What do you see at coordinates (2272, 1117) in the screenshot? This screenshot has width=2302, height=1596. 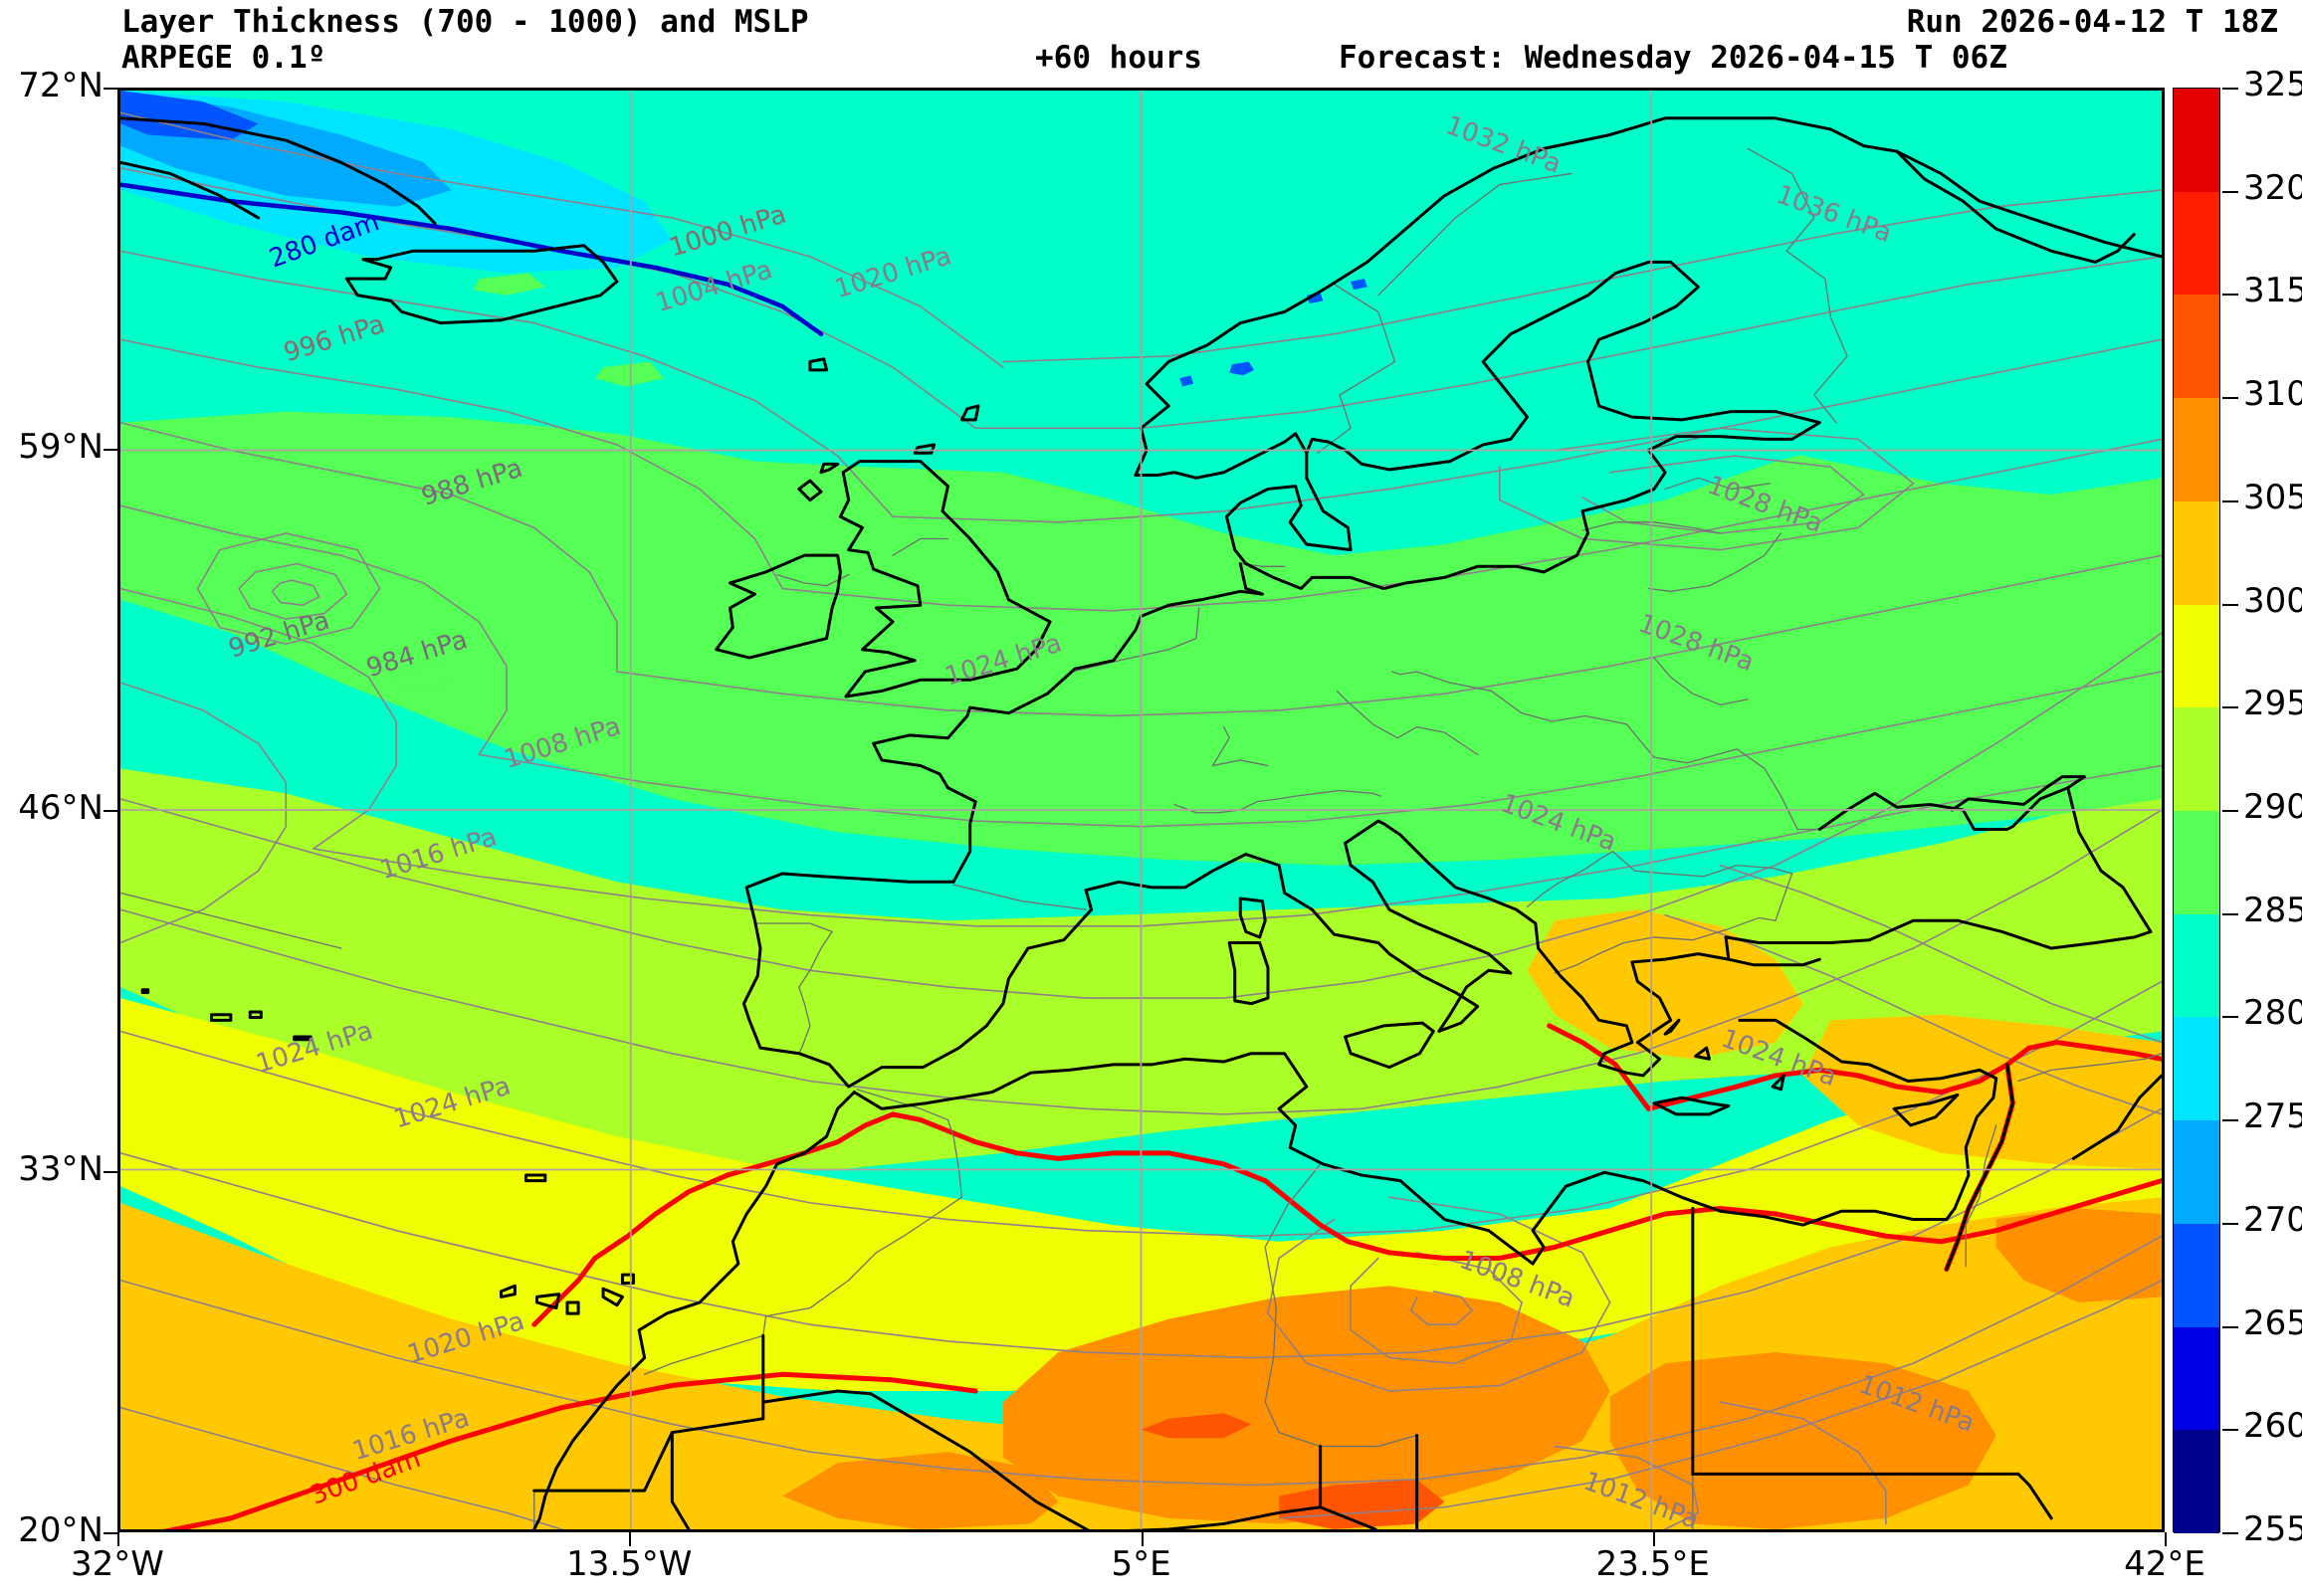 I see `colorbar-tick-label: 275` at bounding box center [2272, 1117].